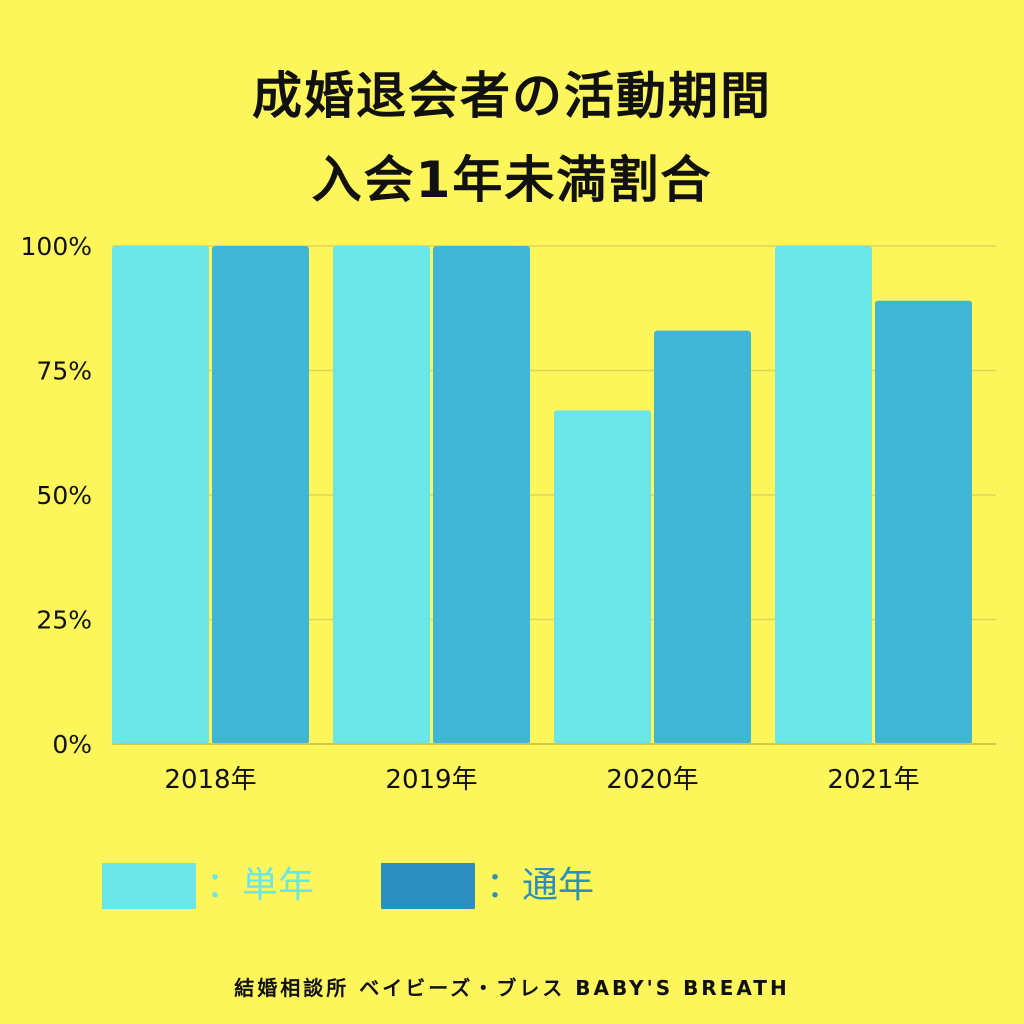  I want to click on y-tick-label: 25%, so click(64, 620).